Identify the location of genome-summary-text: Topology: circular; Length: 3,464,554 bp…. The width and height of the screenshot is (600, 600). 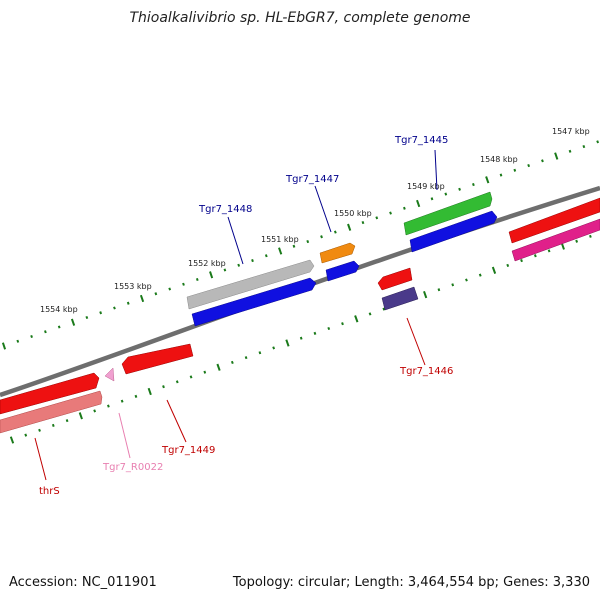
(411, 582).